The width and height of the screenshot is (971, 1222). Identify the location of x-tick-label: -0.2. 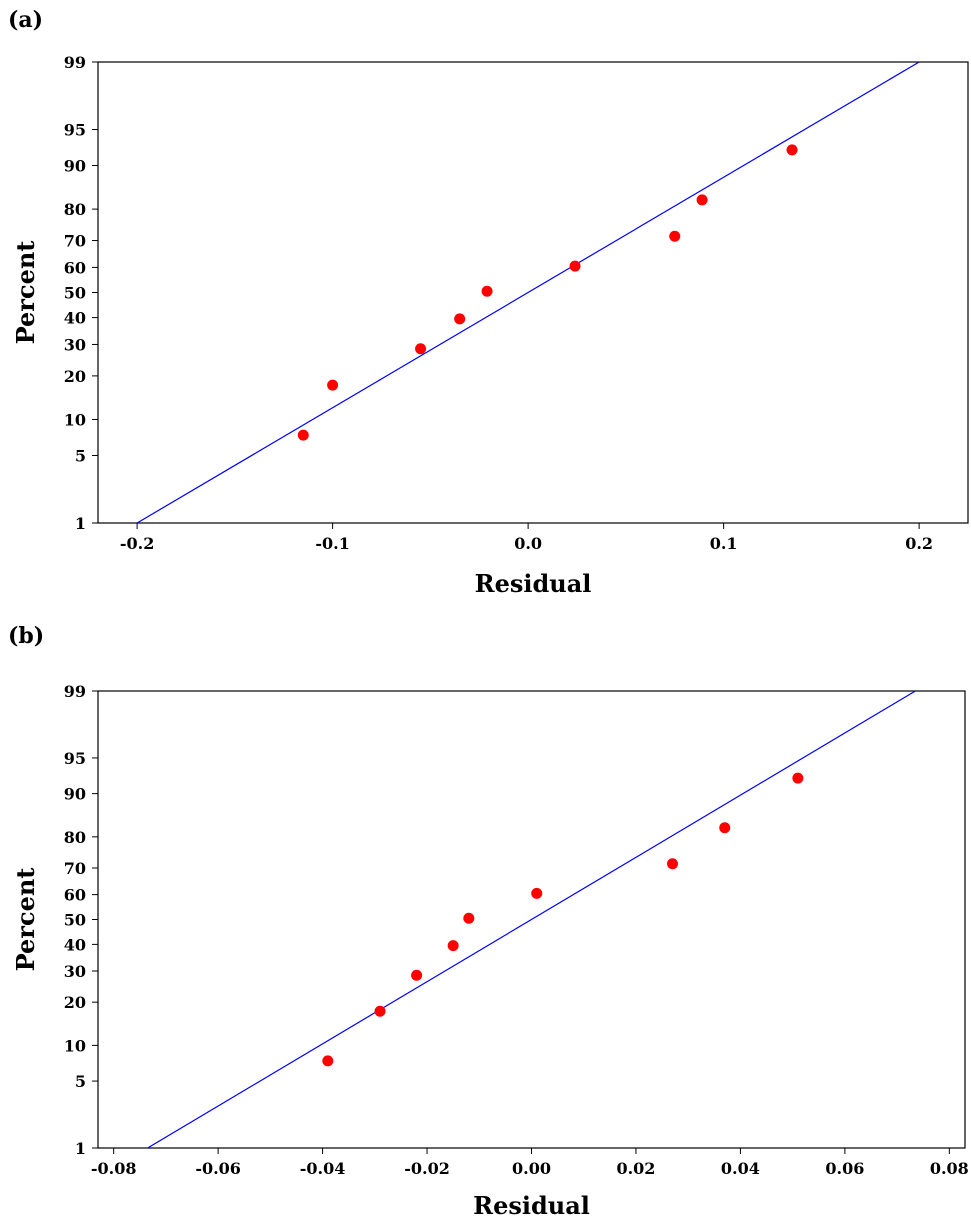
(137, 543).